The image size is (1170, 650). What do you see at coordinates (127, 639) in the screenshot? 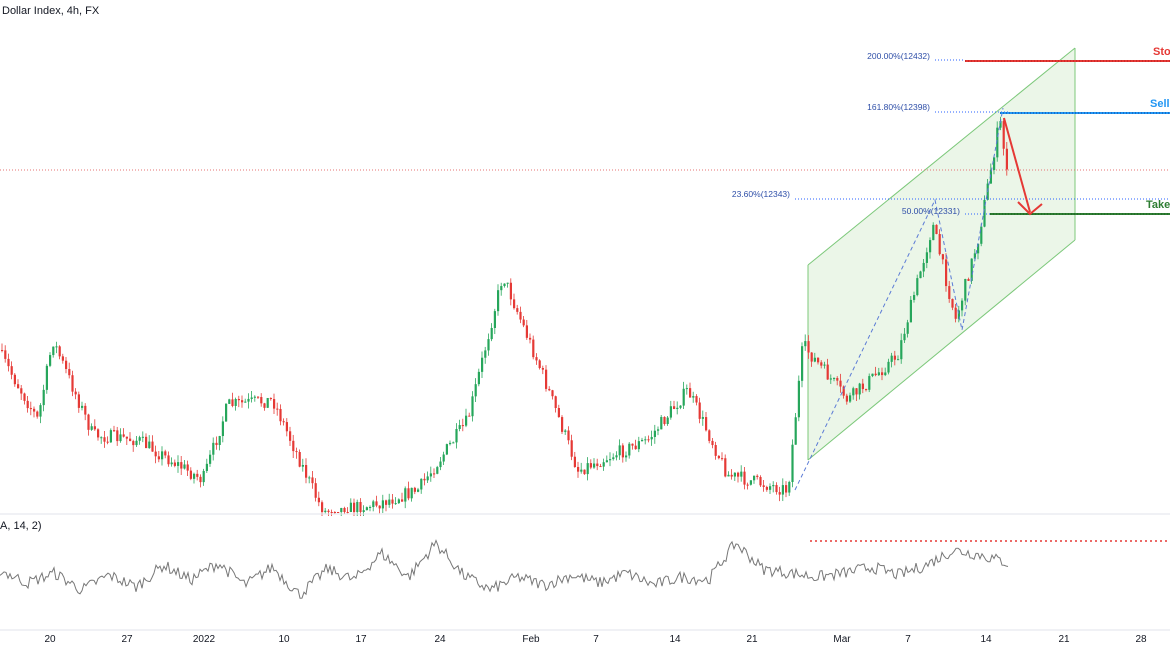
I see `x-tick-label: 27` at bounding box center [127, 639].